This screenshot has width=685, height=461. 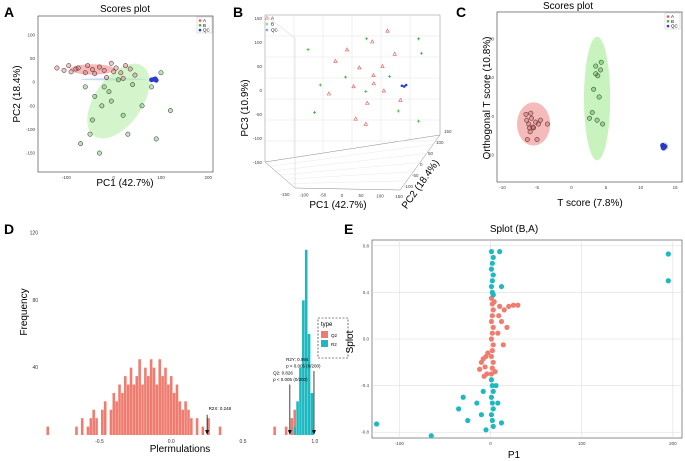 I want to click on panel-c-xlabel: T score (7.8%), so click(x=589, y=203).